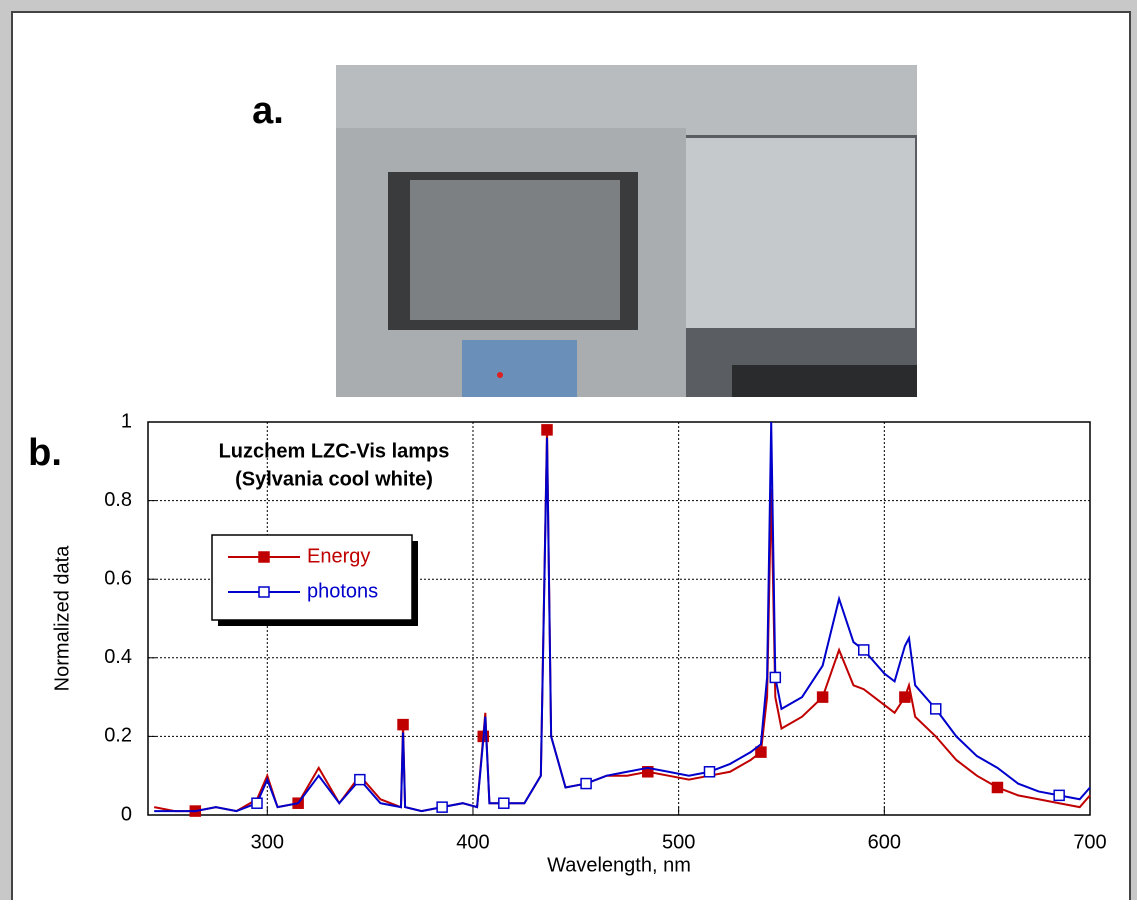  What do you see at coordinates (472, 842) in the screenshot?
I see `x-tick-label: 400` at bounding box center [472, 842].